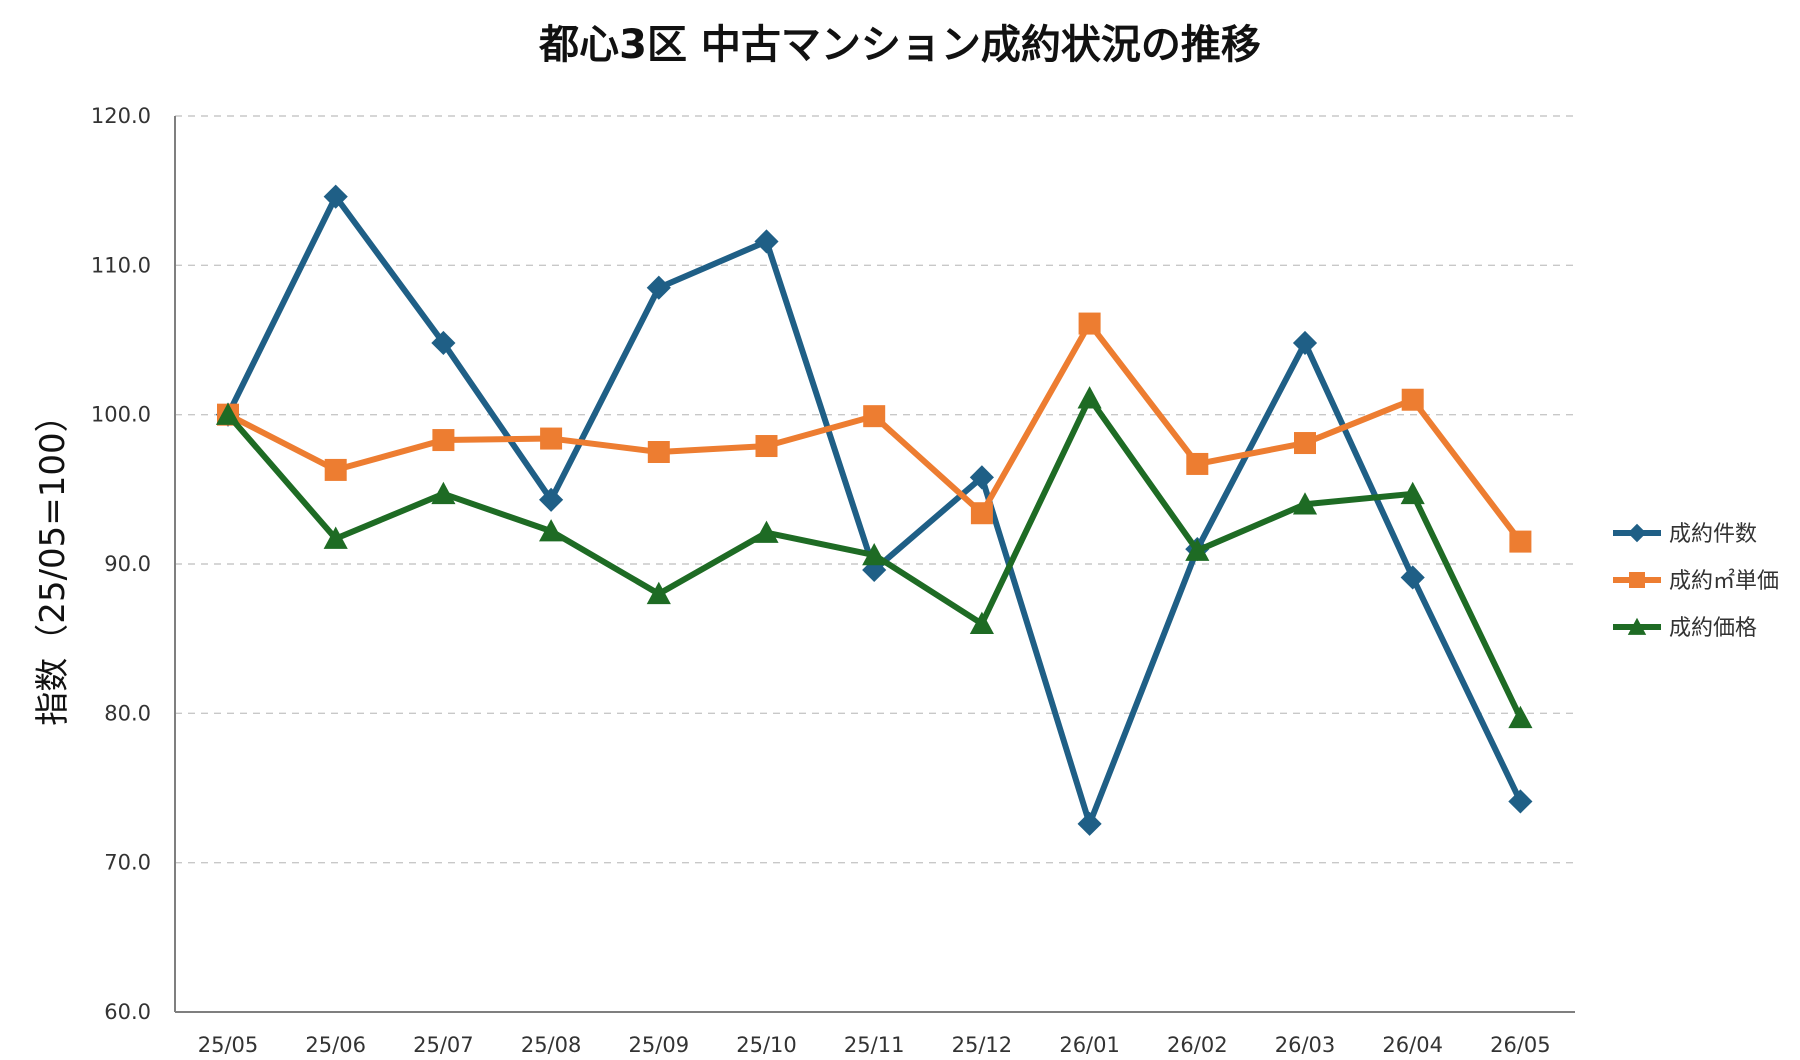  I want to click on legend-label: 成約件数, so click(1713, 534).